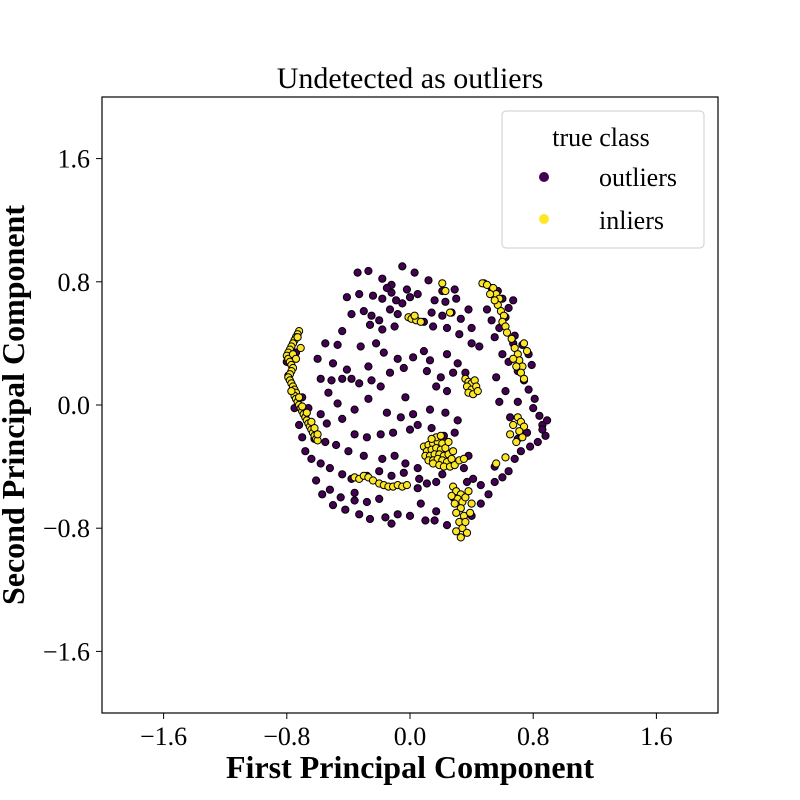 This screenshot has width=800, height=800. Describe the element at coordinates (74, 282) in the screenshot. I see `y-tick-label: 0.8` at that location.